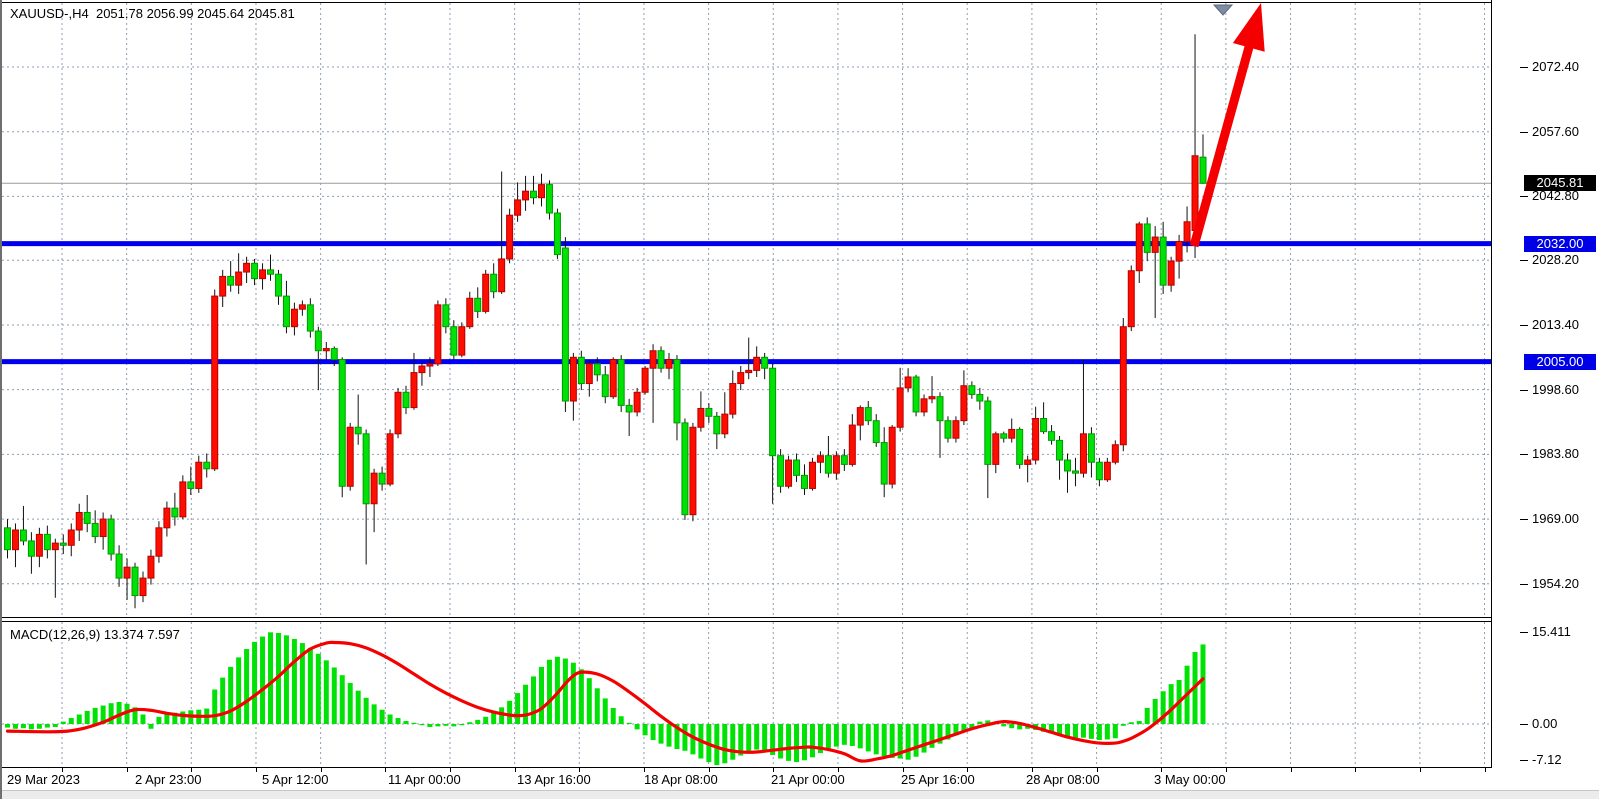  Describe the element at coordinates (1555, 454) in the screenshot. I see `price-axis-label: 1983.80` at that location.